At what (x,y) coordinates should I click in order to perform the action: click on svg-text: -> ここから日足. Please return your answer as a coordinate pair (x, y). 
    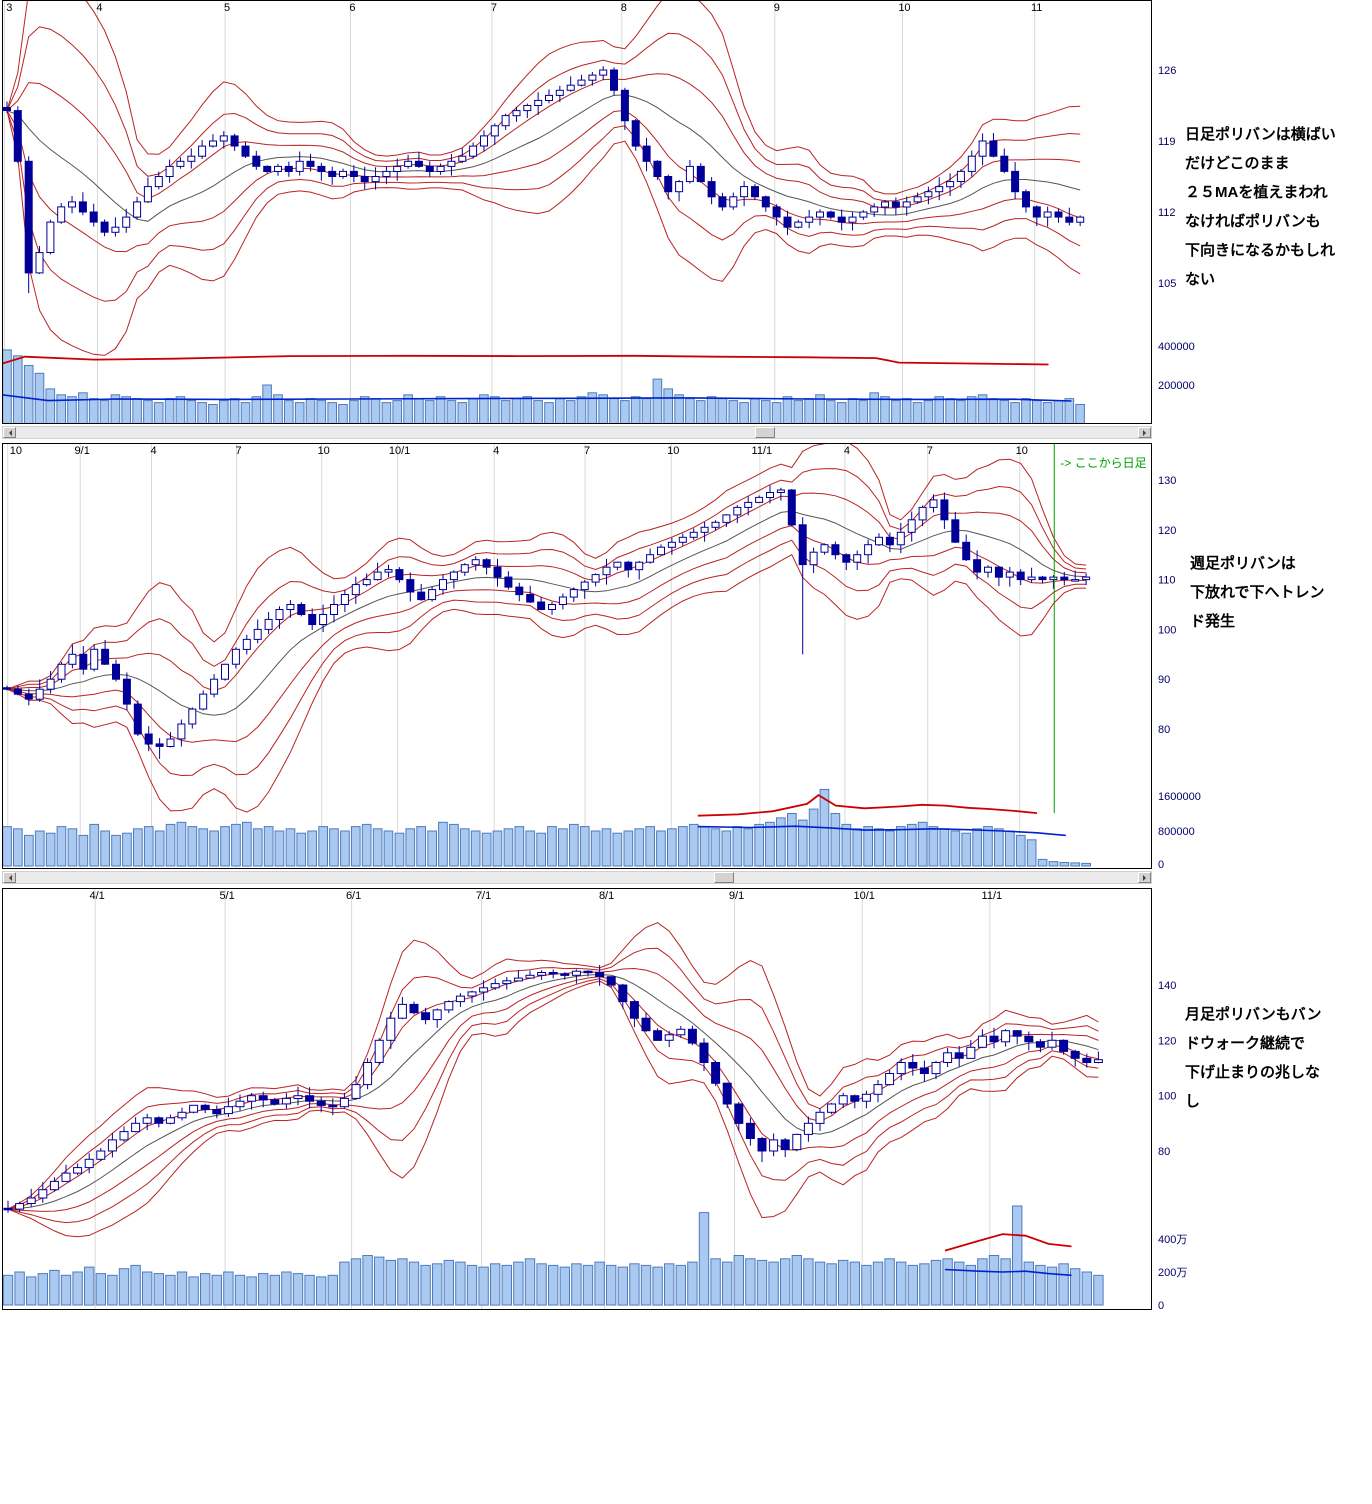
    Looking at the image, I should click on (1103, 463).